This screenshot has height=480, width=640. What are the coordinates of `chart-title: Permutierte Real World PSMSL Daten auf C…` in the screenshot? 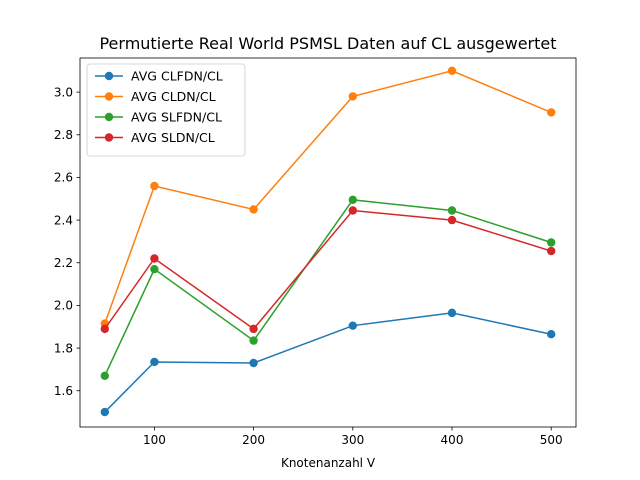 It's located at (327, 43).